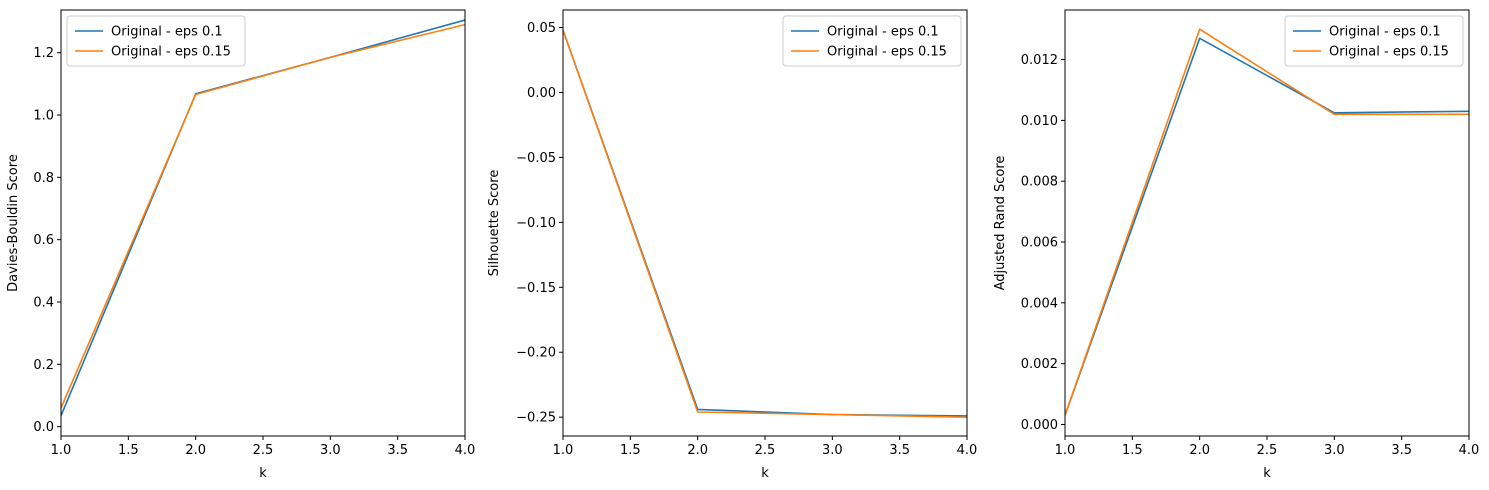 The height and width of the screenshot is (490, 1489). What do you see at coordinates (1039, 303) in the screenshot?
I see `y-tick-label: 0.004` at bounding box center [1039, 303].